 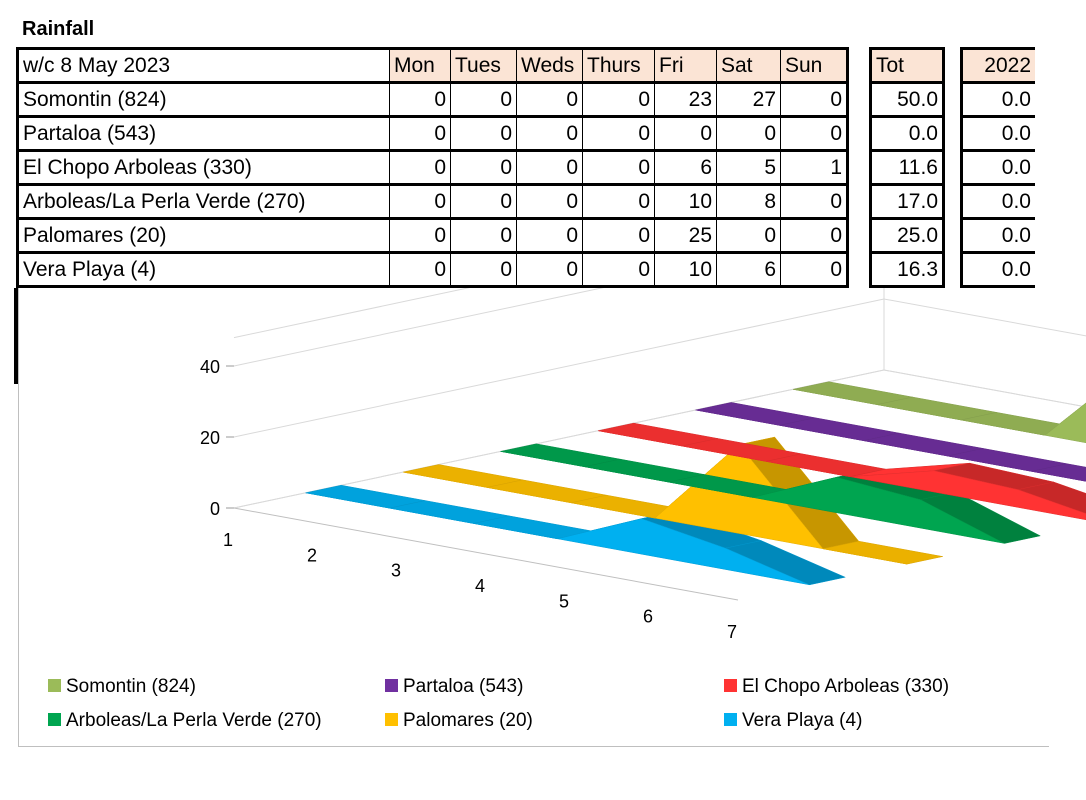 I want to click on legend-label: Vera Playa (4), so click(x=802, y=720).